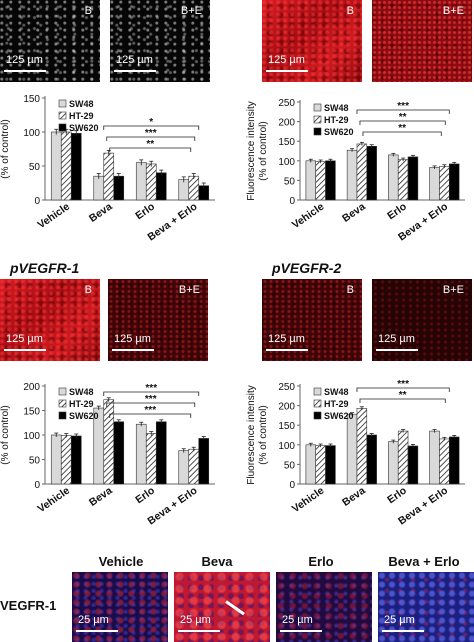  Describe the element at coordinates (286, 446) in the screenshot. I see `y-tick-label: 100` at that location.